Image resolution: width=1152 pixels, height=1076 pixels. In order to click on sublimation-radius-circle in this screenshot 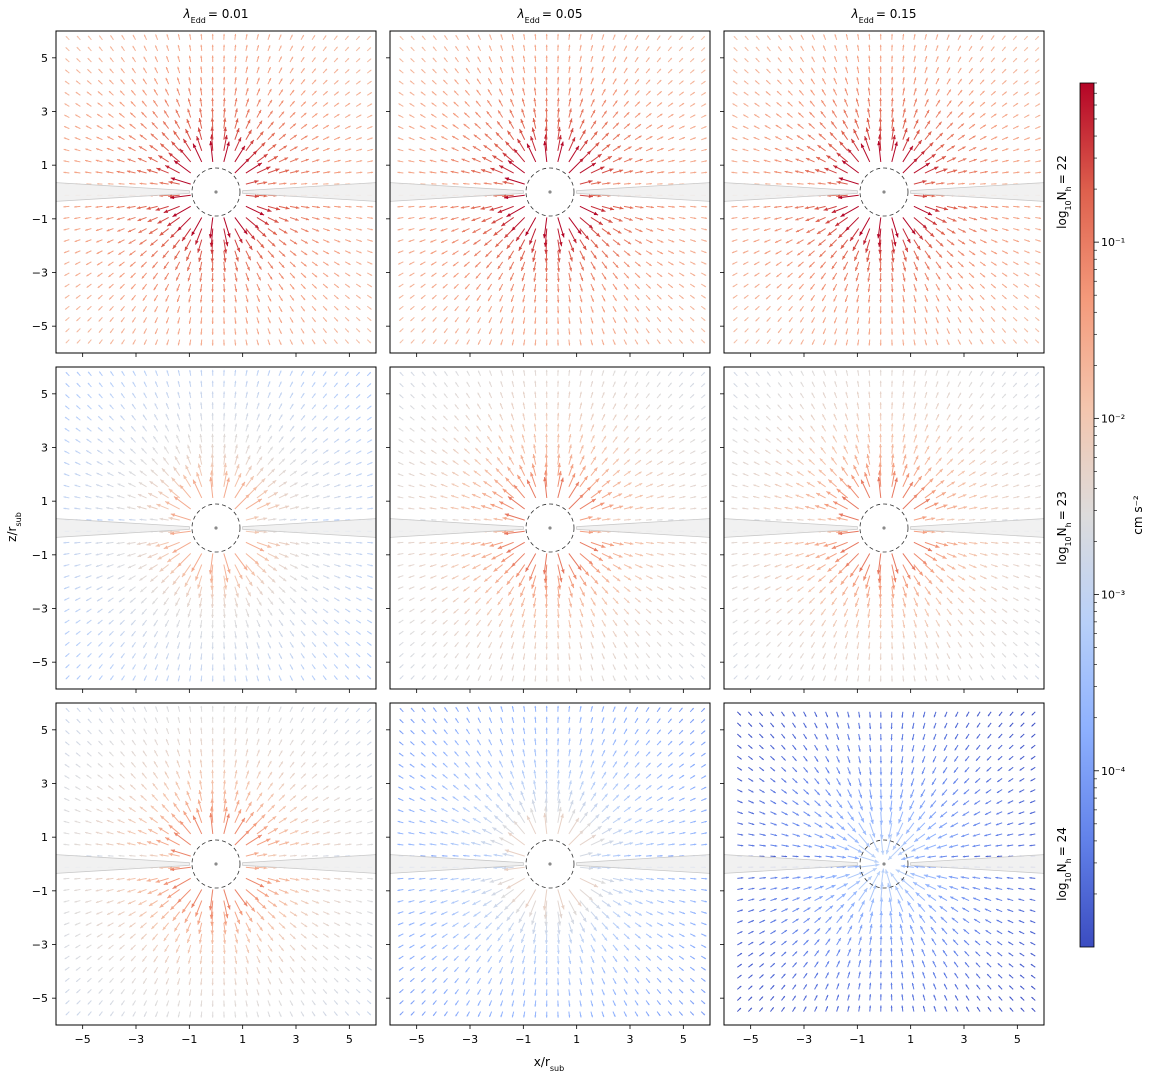, I will do `click(216, 528)`.